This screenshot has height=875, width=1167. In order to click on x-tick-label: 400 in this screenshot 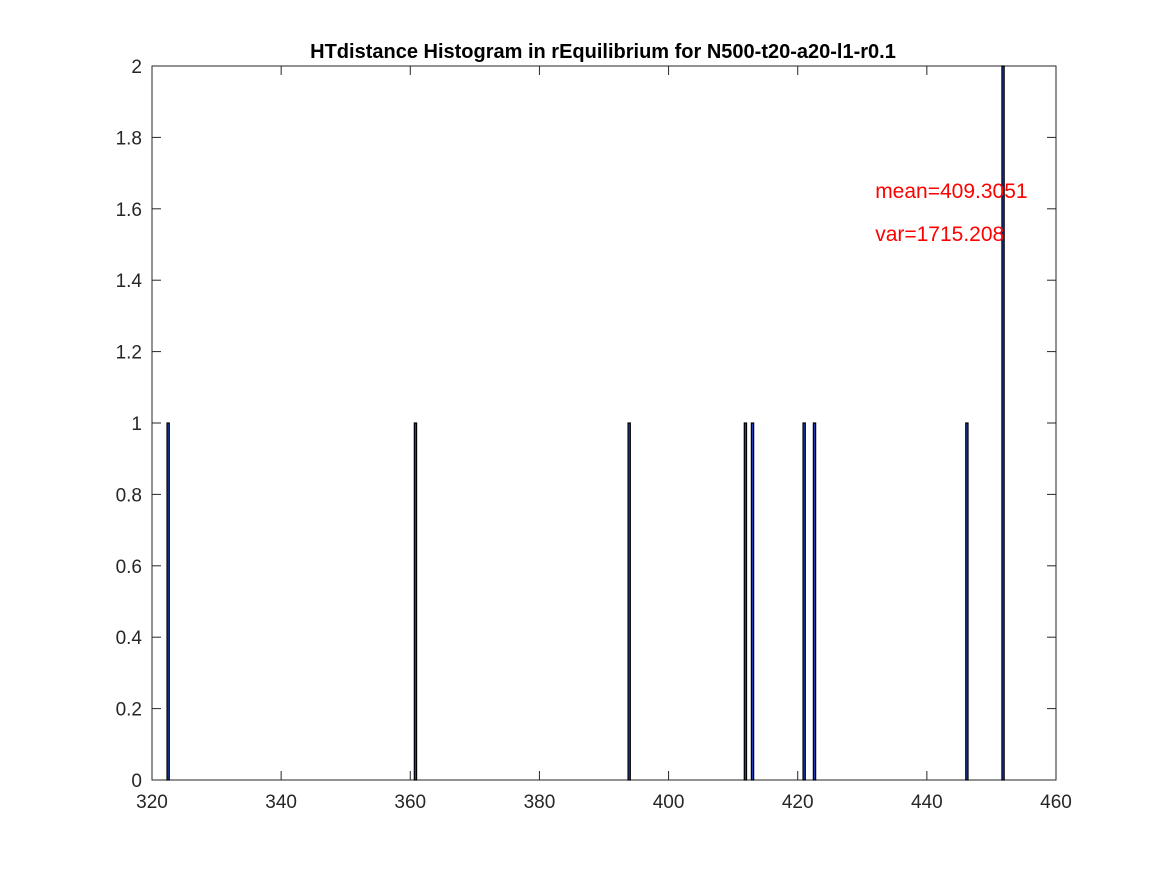, I will do `click(669, 802)`.